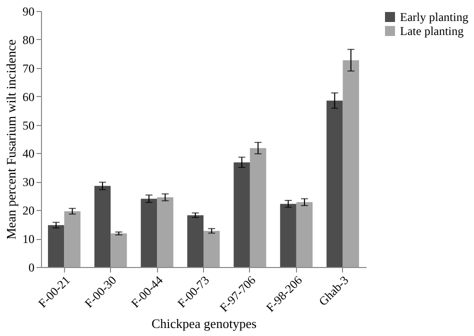 The height and width of the screenshot is (336, 474). I want to click on y-axis-title: Mean percent Fusarium wilt incidence, so click(11, 139).